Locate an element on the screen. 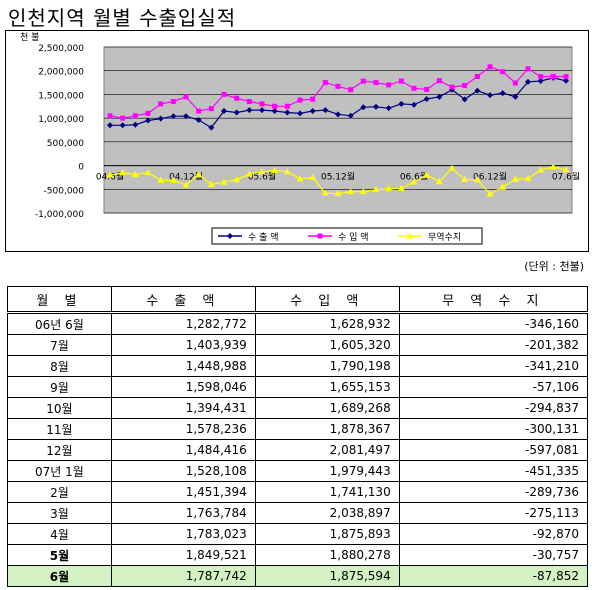 Image resolution: width=592 pixels, height=590 pixels. table-row-current: 6월 1,787,742 1,875,594 -87,852 is located at coordinates (298, 576).